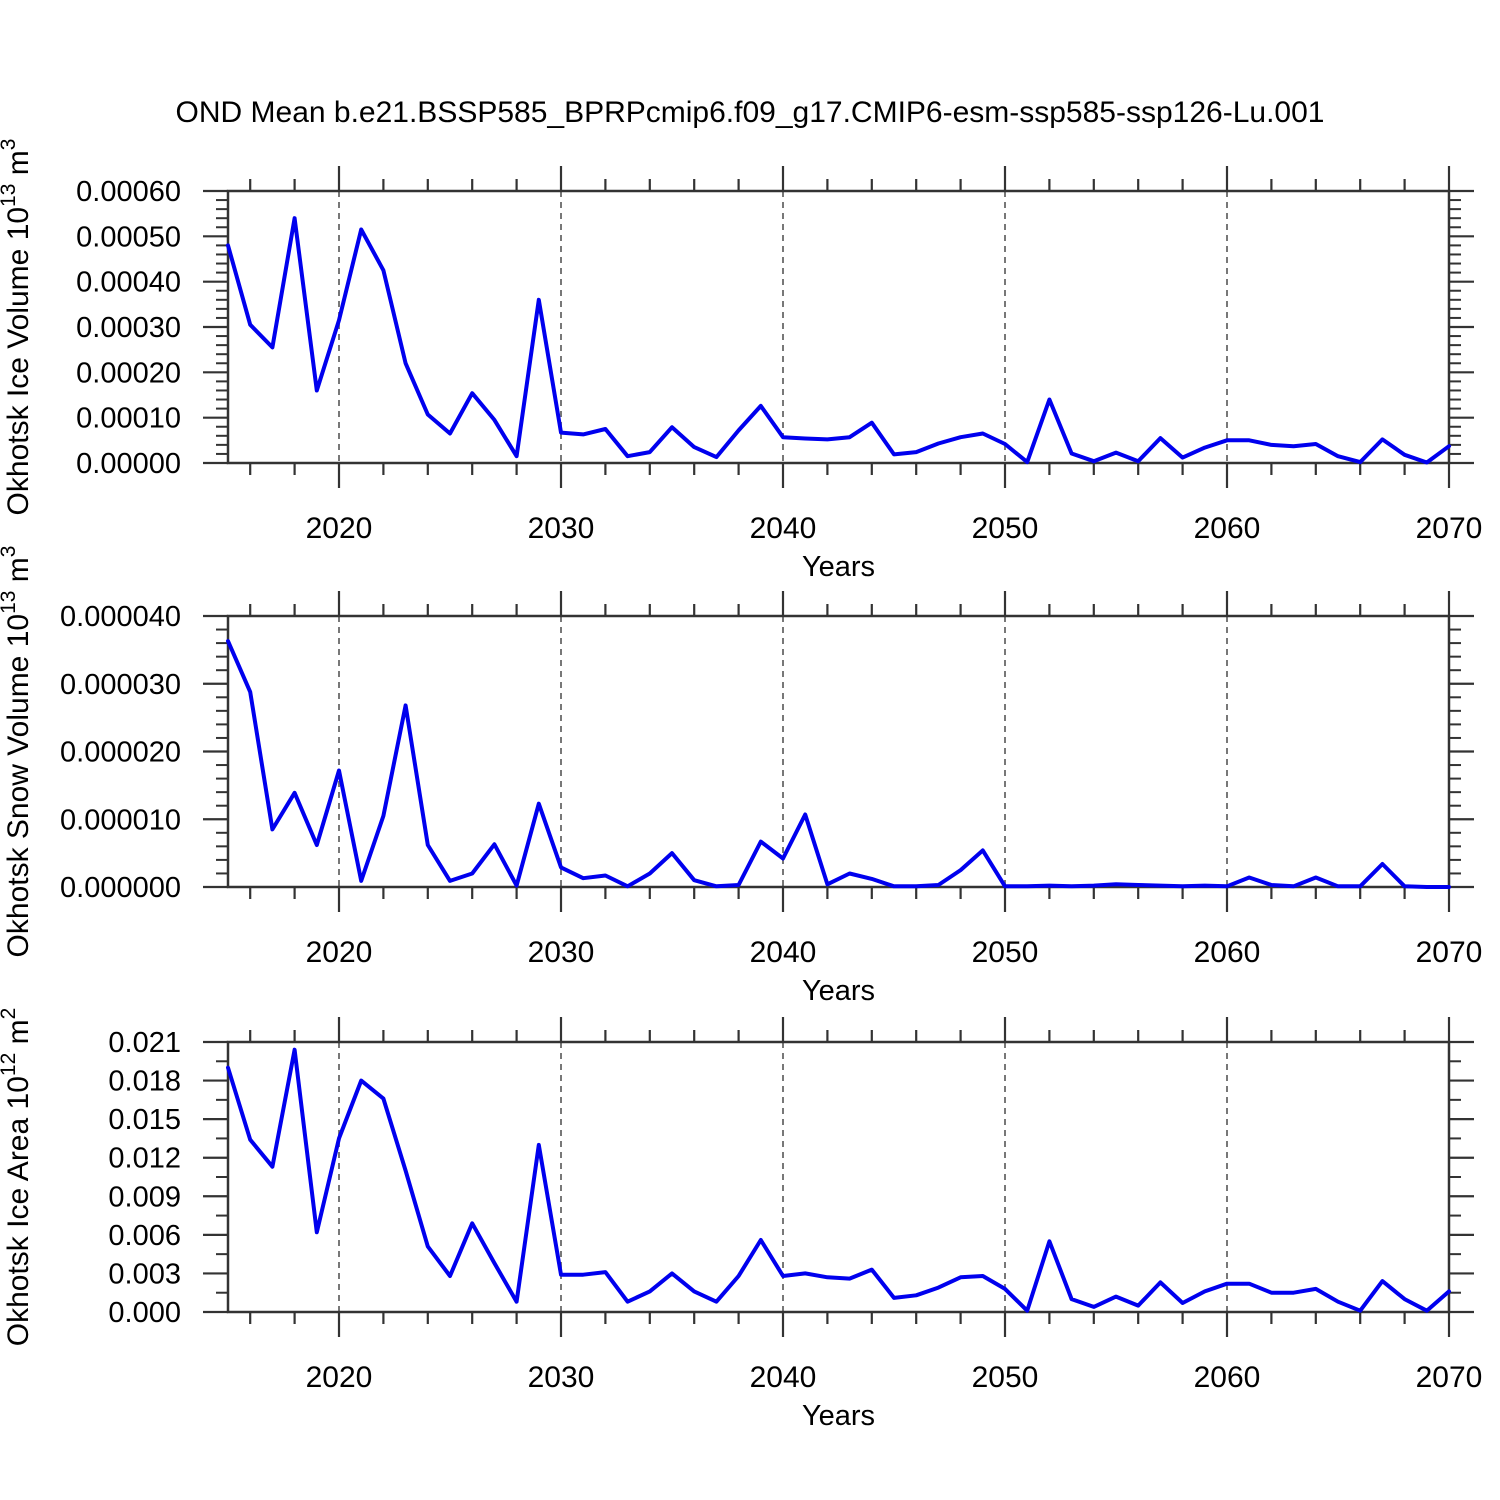 The image size is (1500, 1500). What do you see at coordinates (120, 685) in the screenshot?
I see `y-tick-label: 0.000030` at bounding box center [120, 685].